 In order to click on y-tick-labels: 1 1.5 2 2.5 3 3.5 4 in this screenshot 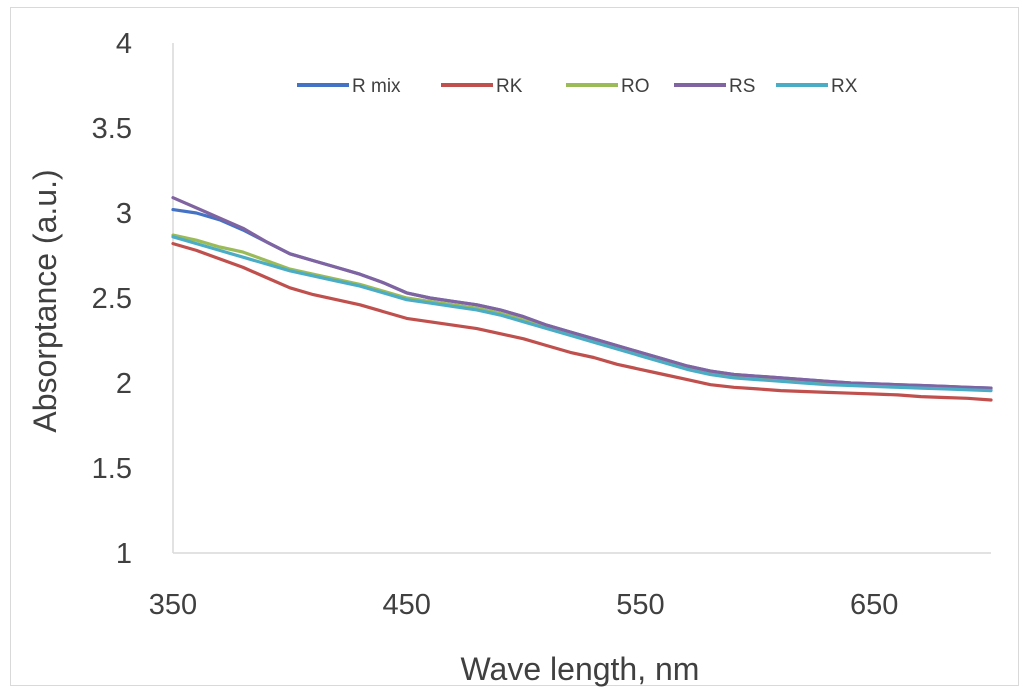, I will do `click(112, 299)`.